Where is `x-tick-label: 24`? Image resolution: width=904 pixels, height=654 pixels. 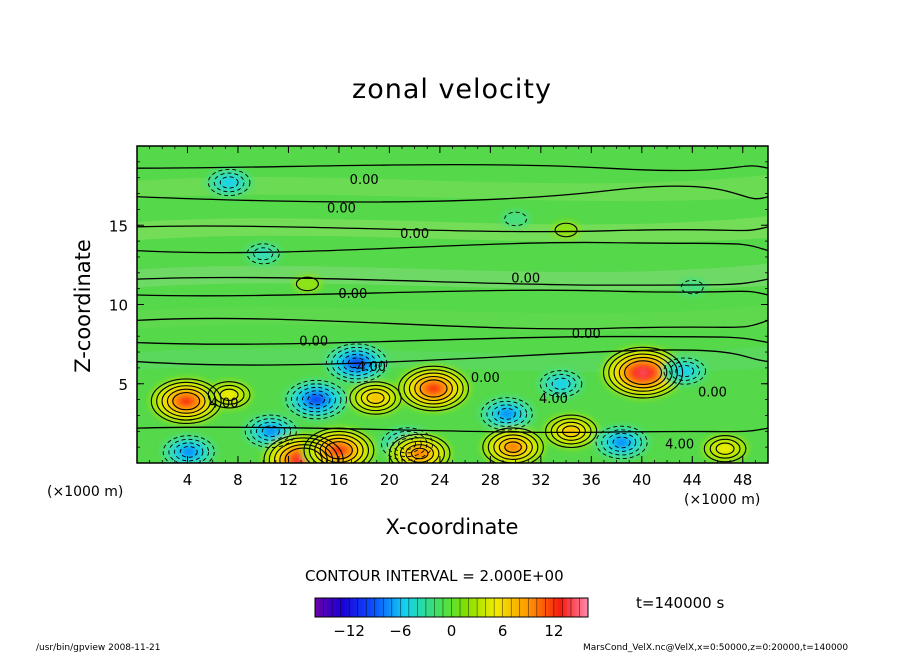
x-tick-label: 24 is located at coordinates (439, 480).